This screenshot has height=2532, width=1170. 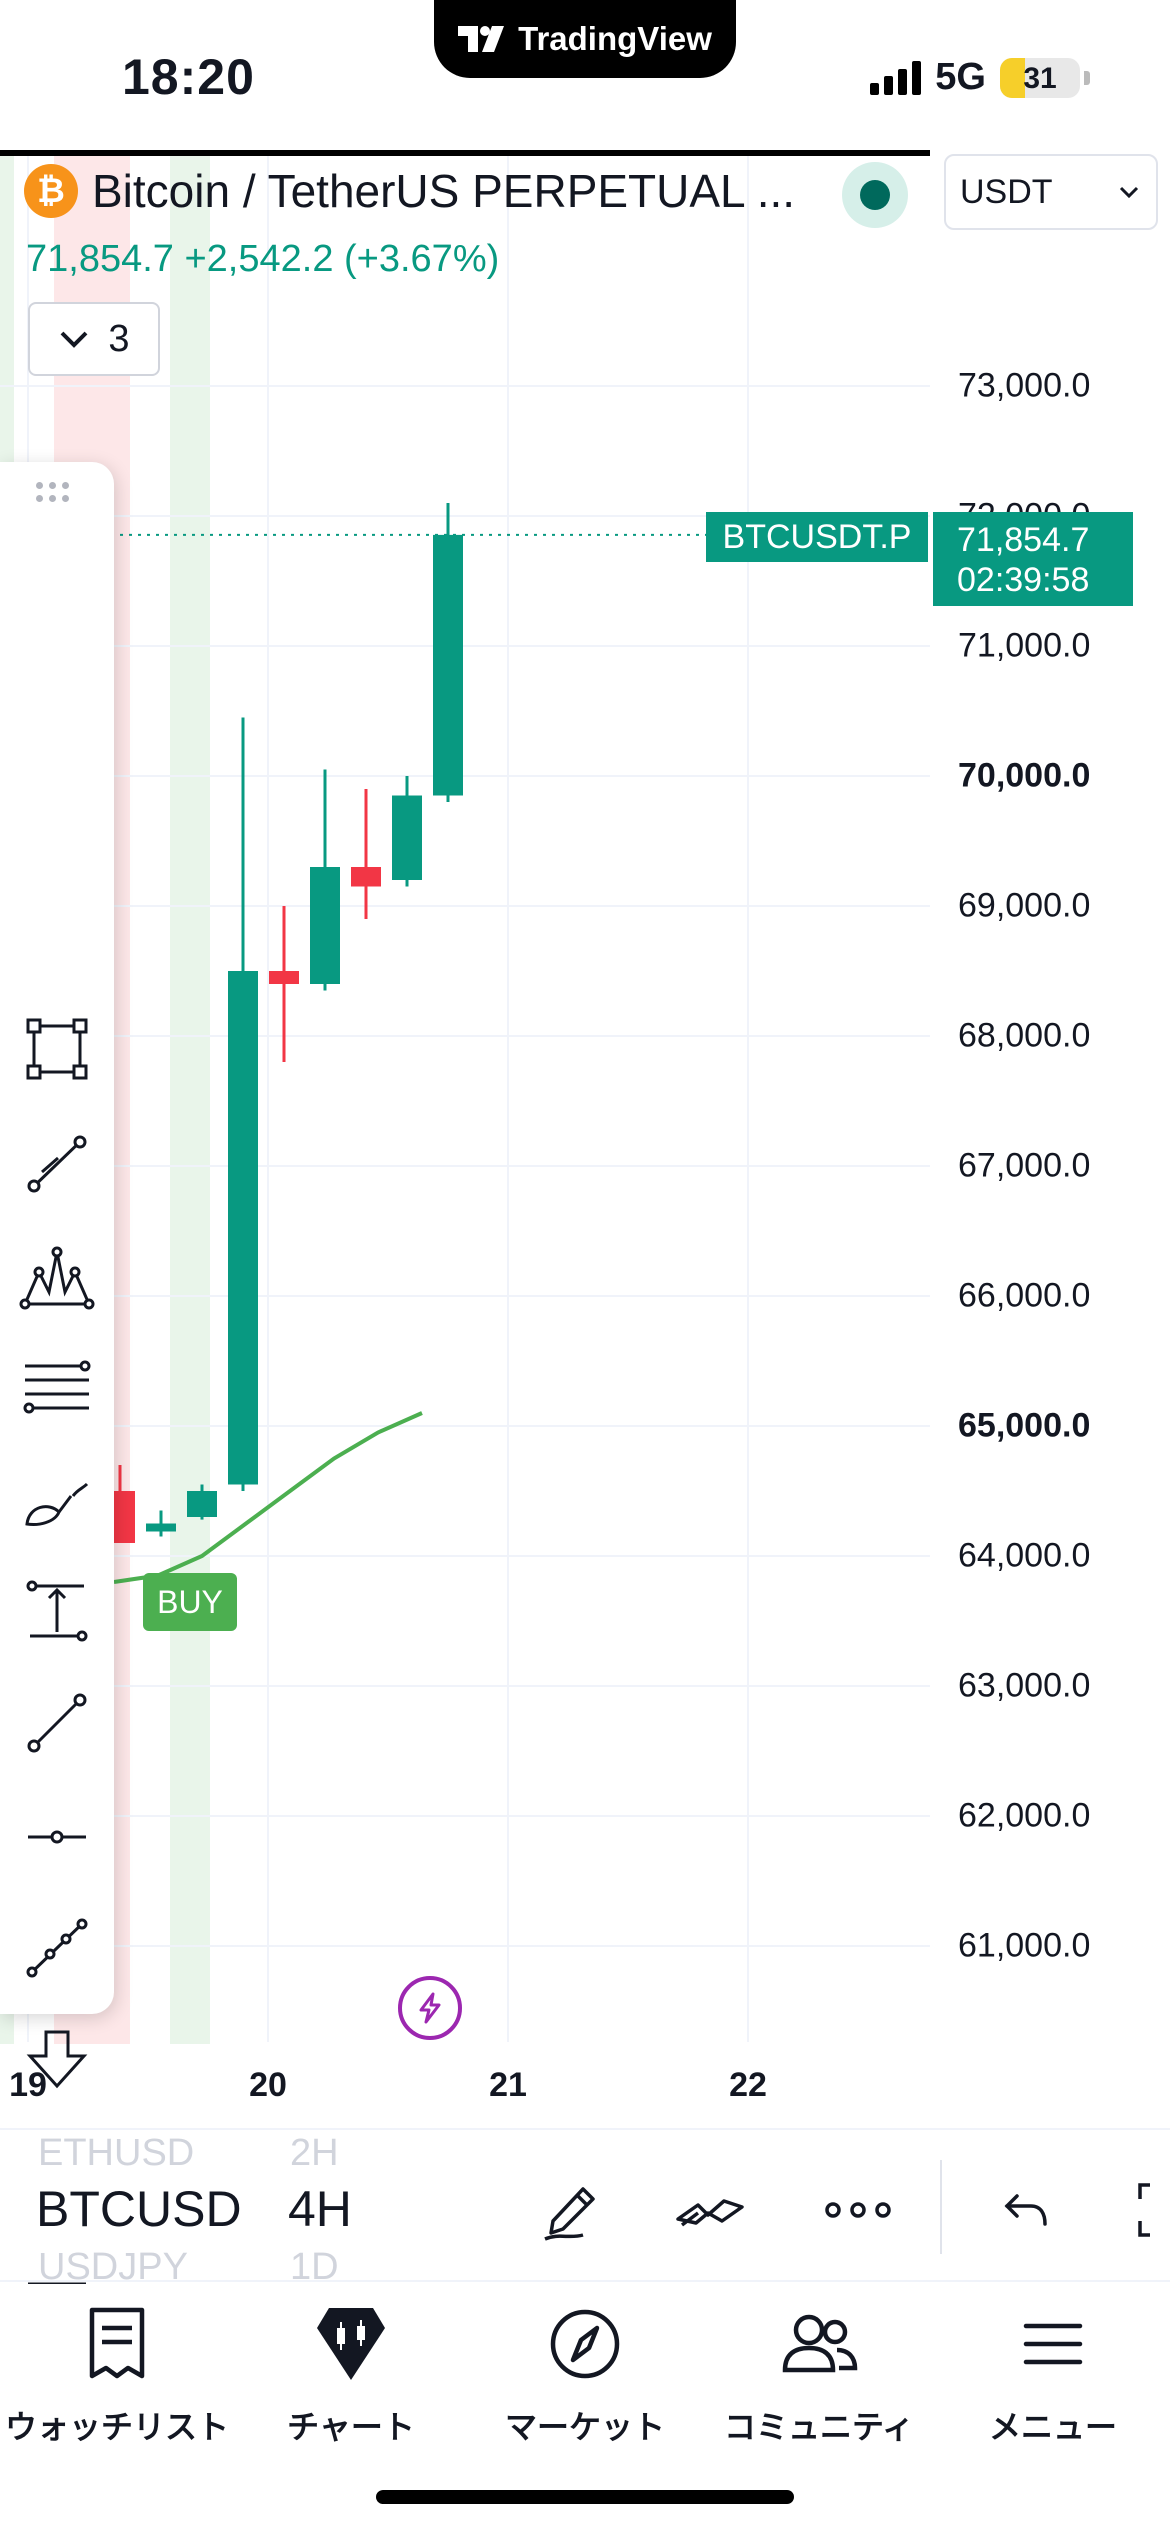 What do you see at coordinates (1023, 580) in the screenshot?
I see `bar-countdown: 02:39:58` at bounding box center [1023, 580].